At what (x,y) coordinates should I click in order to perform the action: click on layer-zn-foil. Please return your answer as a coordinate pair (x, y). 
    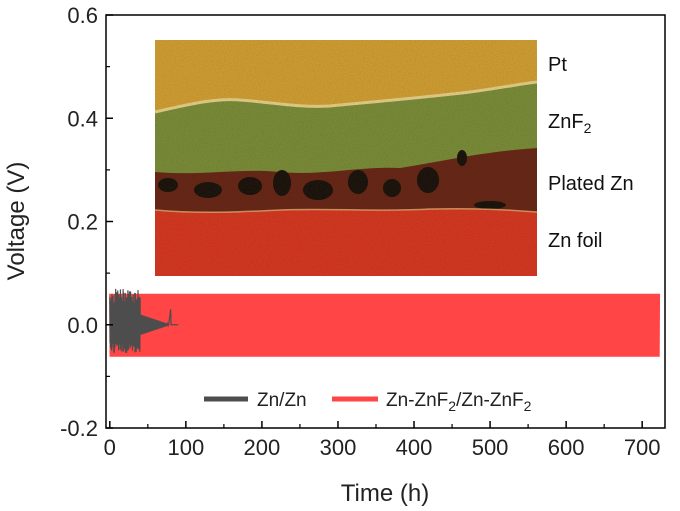
    Looking at the image, I should click on (346, 242).